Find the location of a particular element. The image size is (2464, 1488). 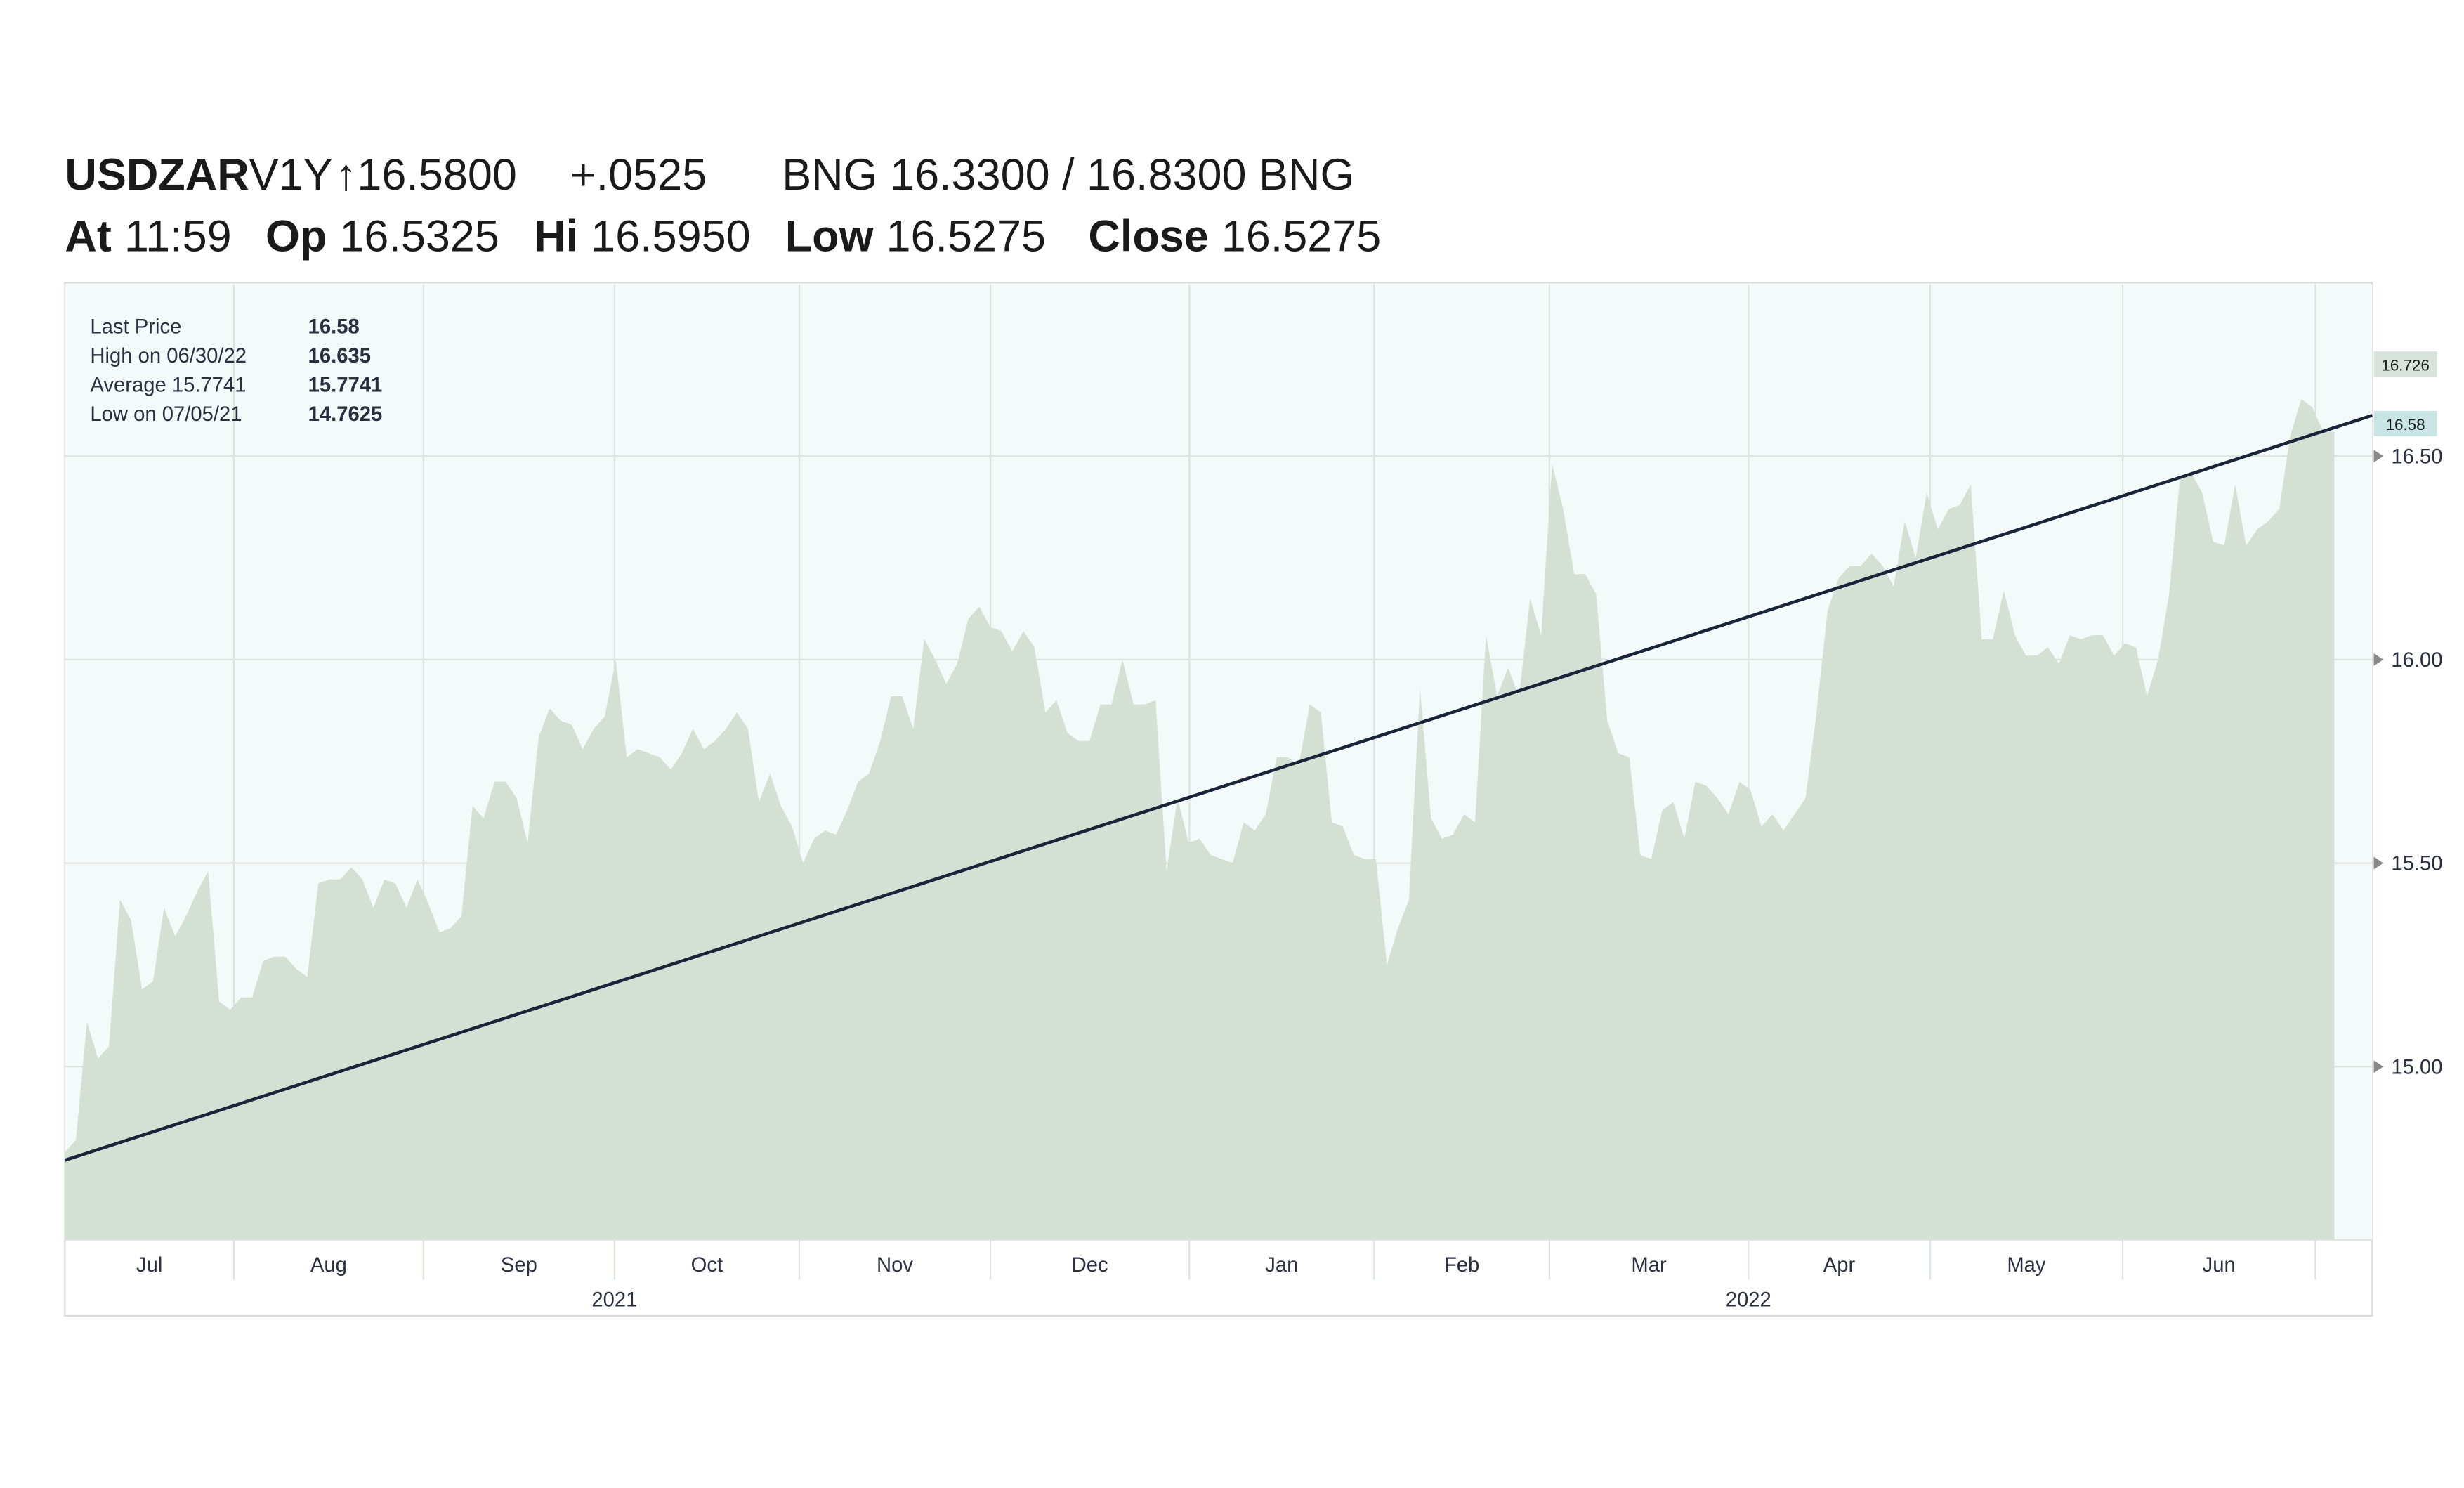

y-tick-label: 16.00 is located at coordinates (2416, 660).